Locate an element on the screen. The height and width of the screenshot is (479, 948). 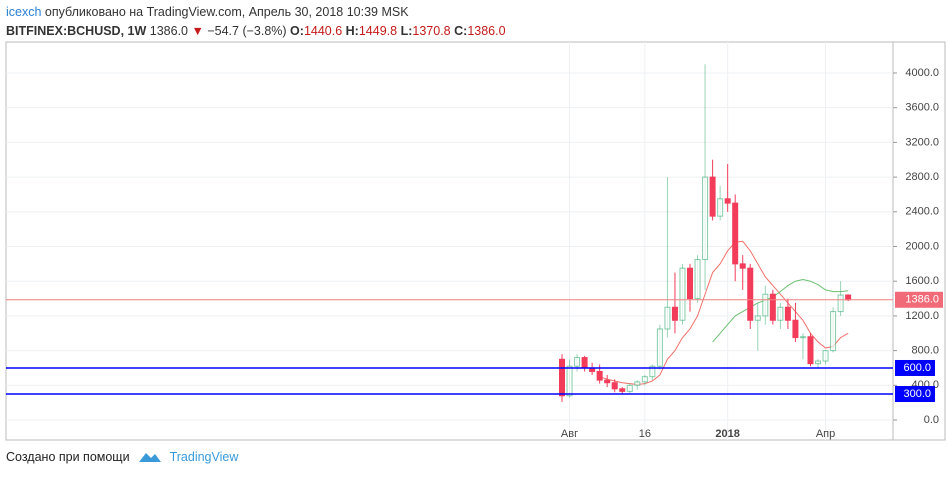
author: icexch is located at coordinates (24, 12).